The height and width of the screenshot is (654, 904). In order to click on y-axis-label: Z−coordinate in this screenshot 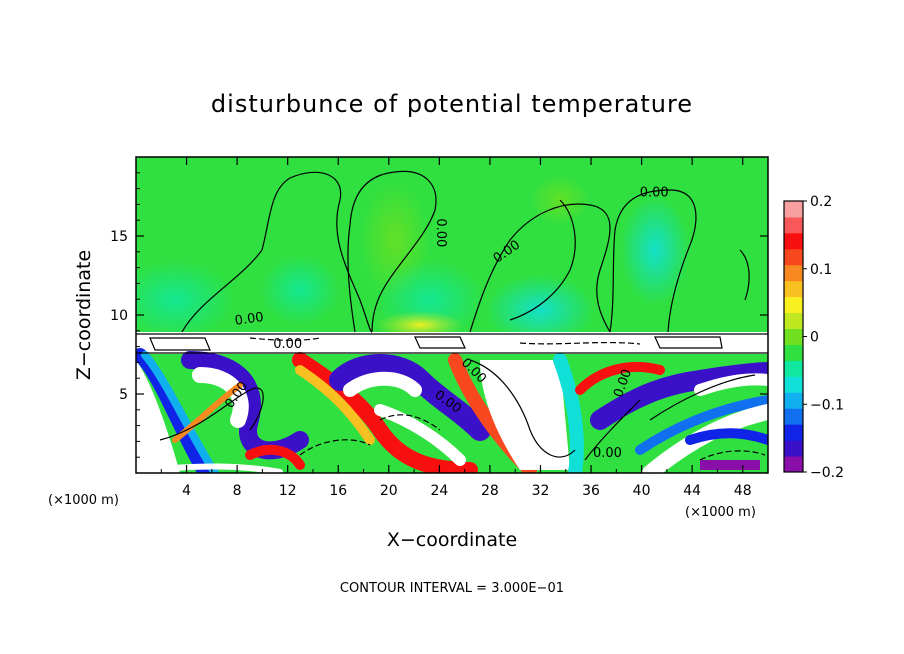, I will do `click(84, 315)`.